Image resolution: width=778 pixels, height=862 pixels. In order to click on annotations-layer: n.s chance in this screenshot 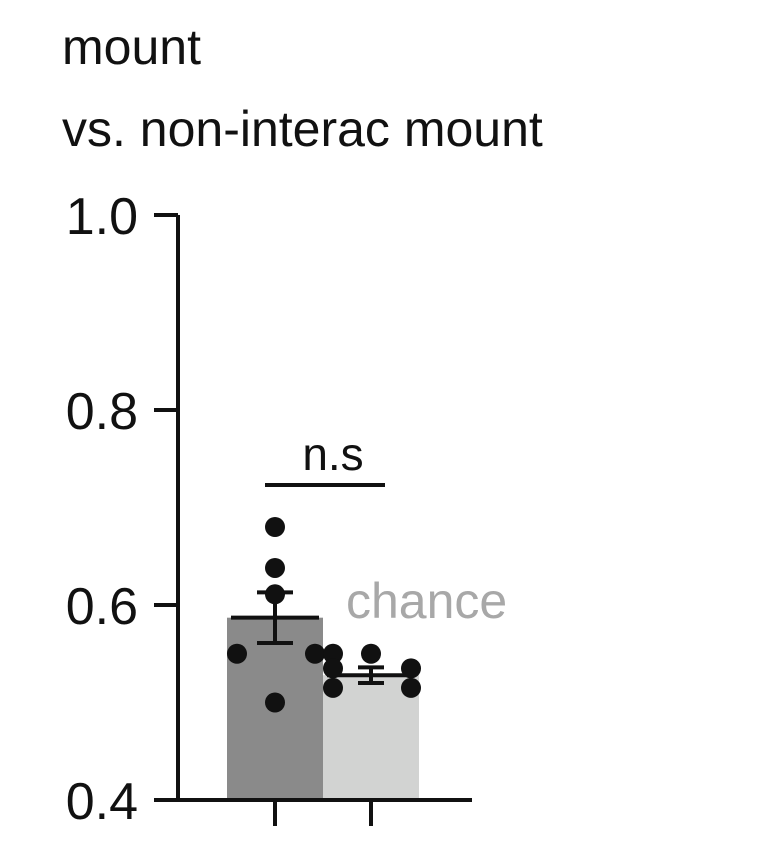, I will do `click(386, 528)`.